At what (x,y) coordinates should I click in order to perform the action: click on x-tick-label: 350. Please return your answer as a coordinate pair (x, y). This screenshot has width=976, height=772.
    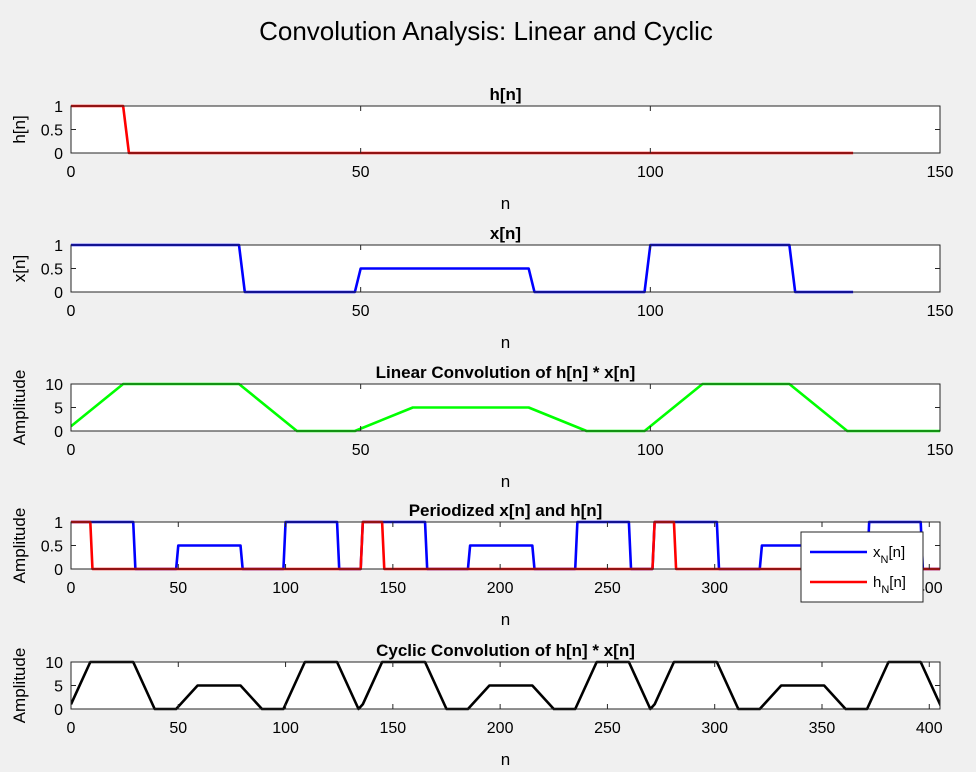
    Looking at the image, I should click on (822, 728).